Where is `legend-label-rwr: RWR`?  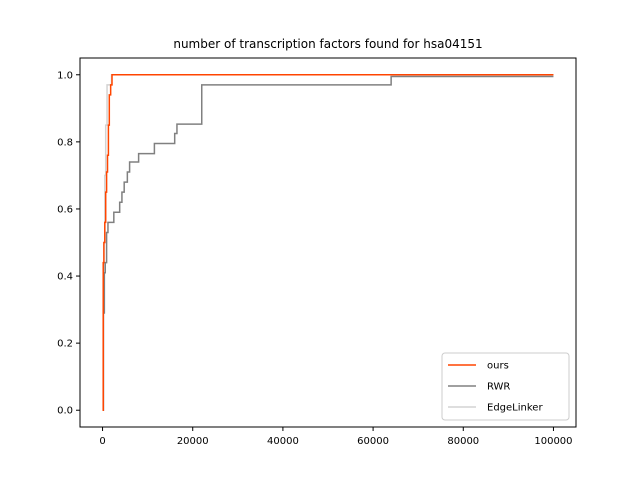
legend-label-rwr: RWR is located at coordinates (498, 387).